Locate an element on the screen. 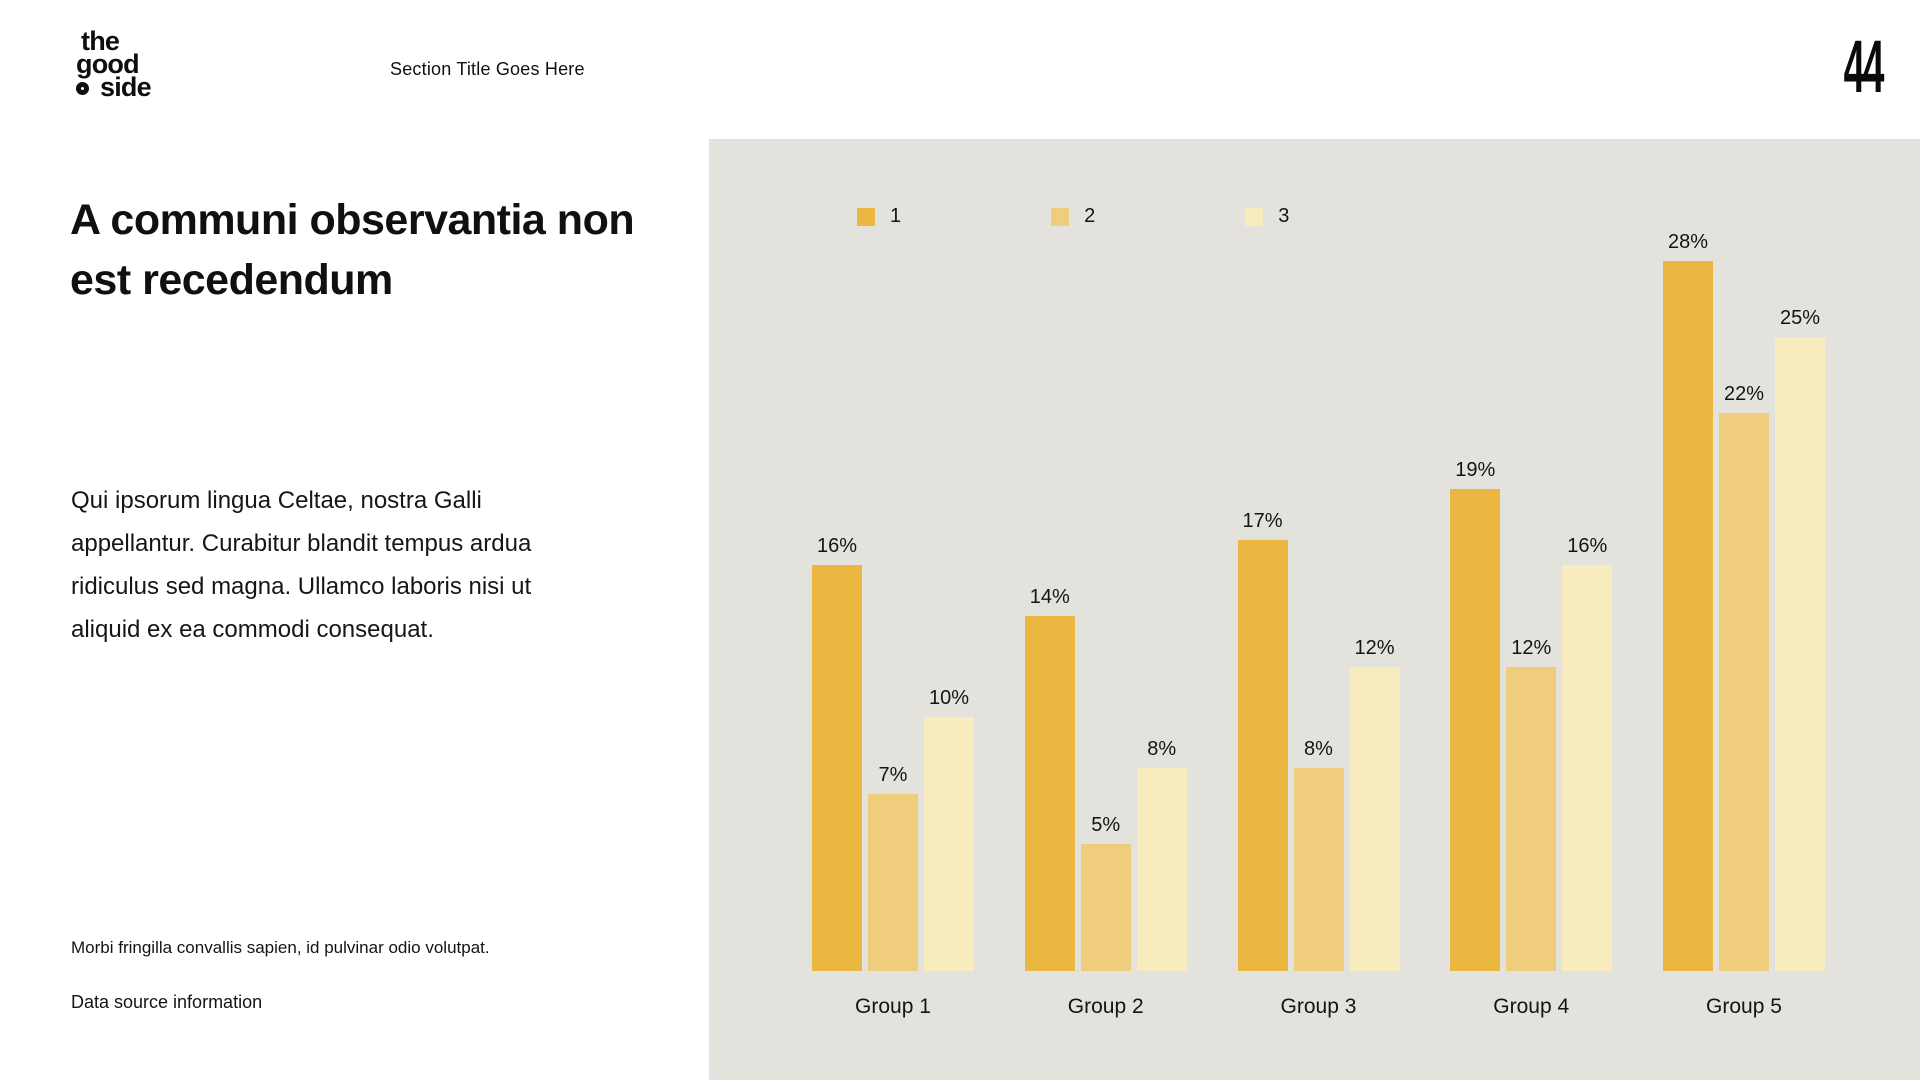  logo-line-the: the is located at coordinates (100, 41).